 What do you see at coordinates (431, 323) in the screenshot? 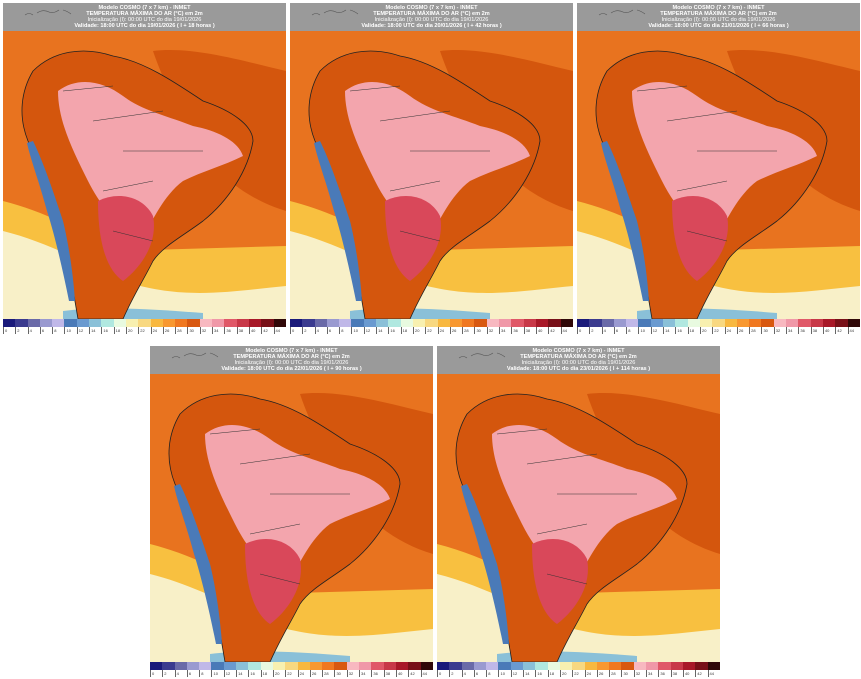
I see `colorbar` at bounding box center [431, 323].